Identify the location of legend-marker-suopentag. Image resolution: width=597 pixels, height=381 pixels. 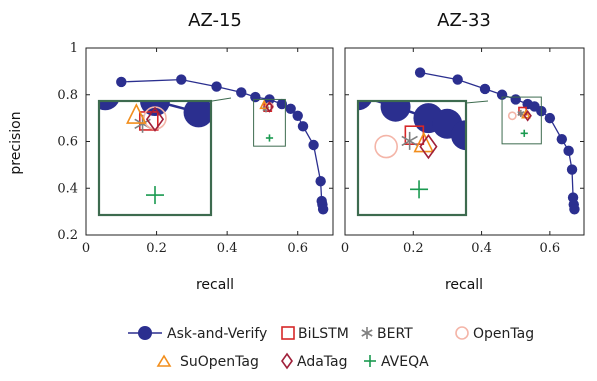
(164, 360).